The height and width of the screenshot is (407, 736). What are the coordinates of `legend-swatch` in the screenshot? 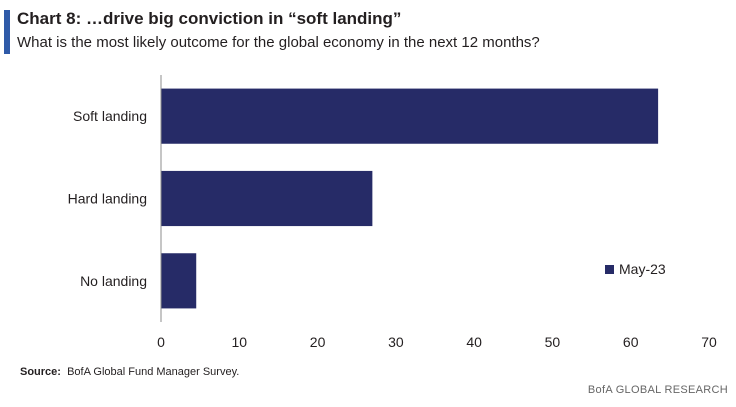 It's located at (609, 269).